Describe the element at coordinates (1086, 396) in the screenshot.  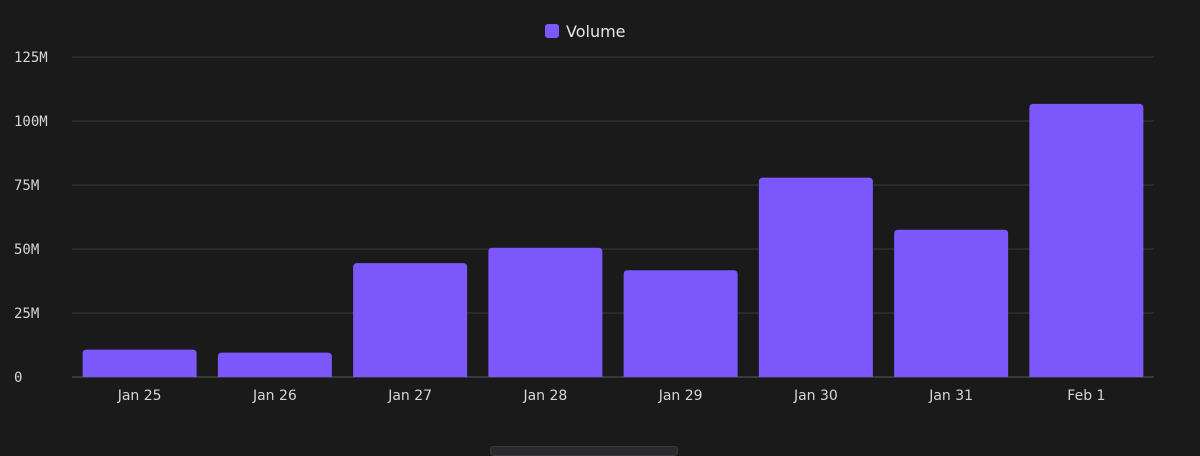
I see `x-tick-label: Feb 1` at that location.